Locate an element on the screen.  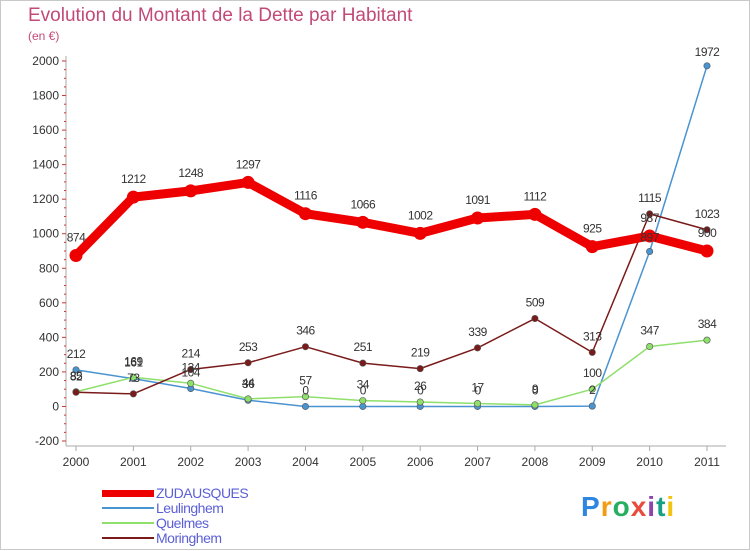
y-tick-label: 1000 is located at coordinates (45, 234).